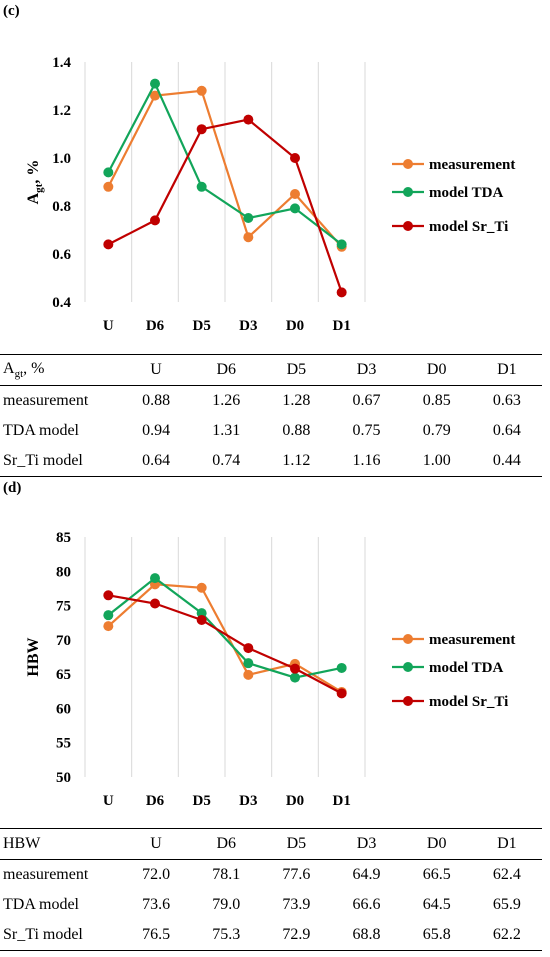 This screenshot has width=550, height=957. Describe the element at coordinates (296, 844) in the screenshot. I see `table-header-cell: D5` at that location.